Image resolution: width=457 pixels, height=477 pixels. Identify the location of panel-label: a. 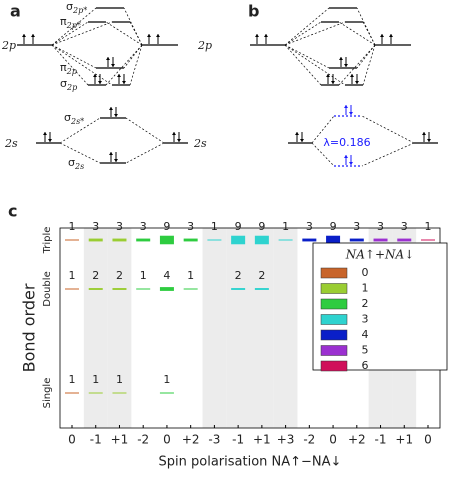
(15, 11).